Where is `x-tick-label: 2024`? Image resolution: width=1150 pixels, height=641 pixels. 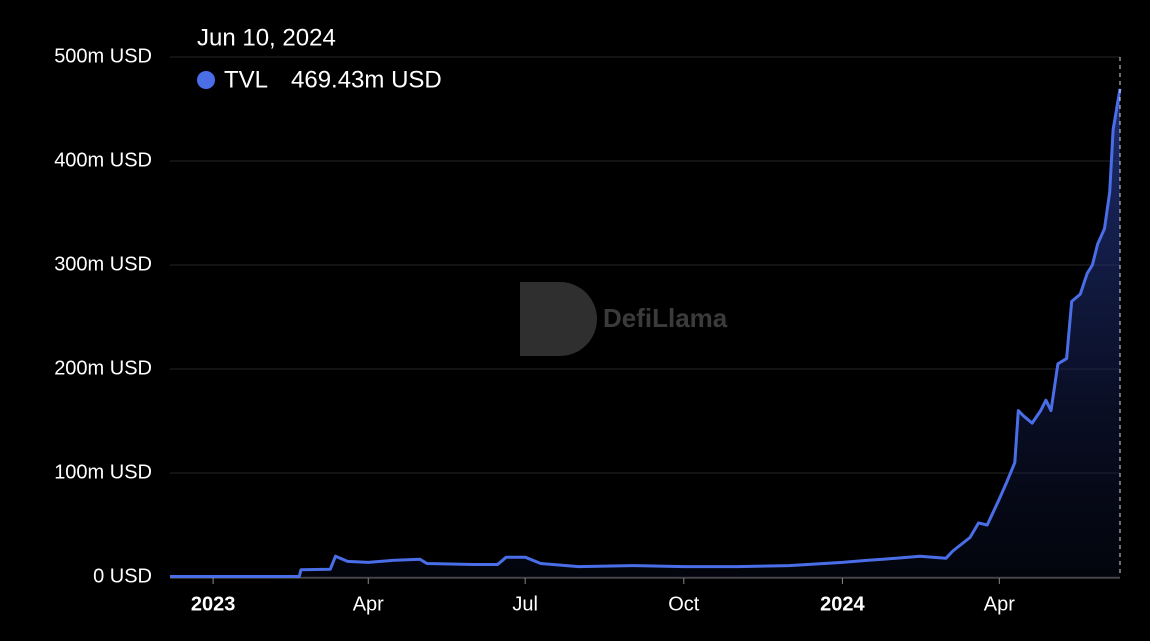
x-tick-label: 2024 is located at coordinates (842, 604).